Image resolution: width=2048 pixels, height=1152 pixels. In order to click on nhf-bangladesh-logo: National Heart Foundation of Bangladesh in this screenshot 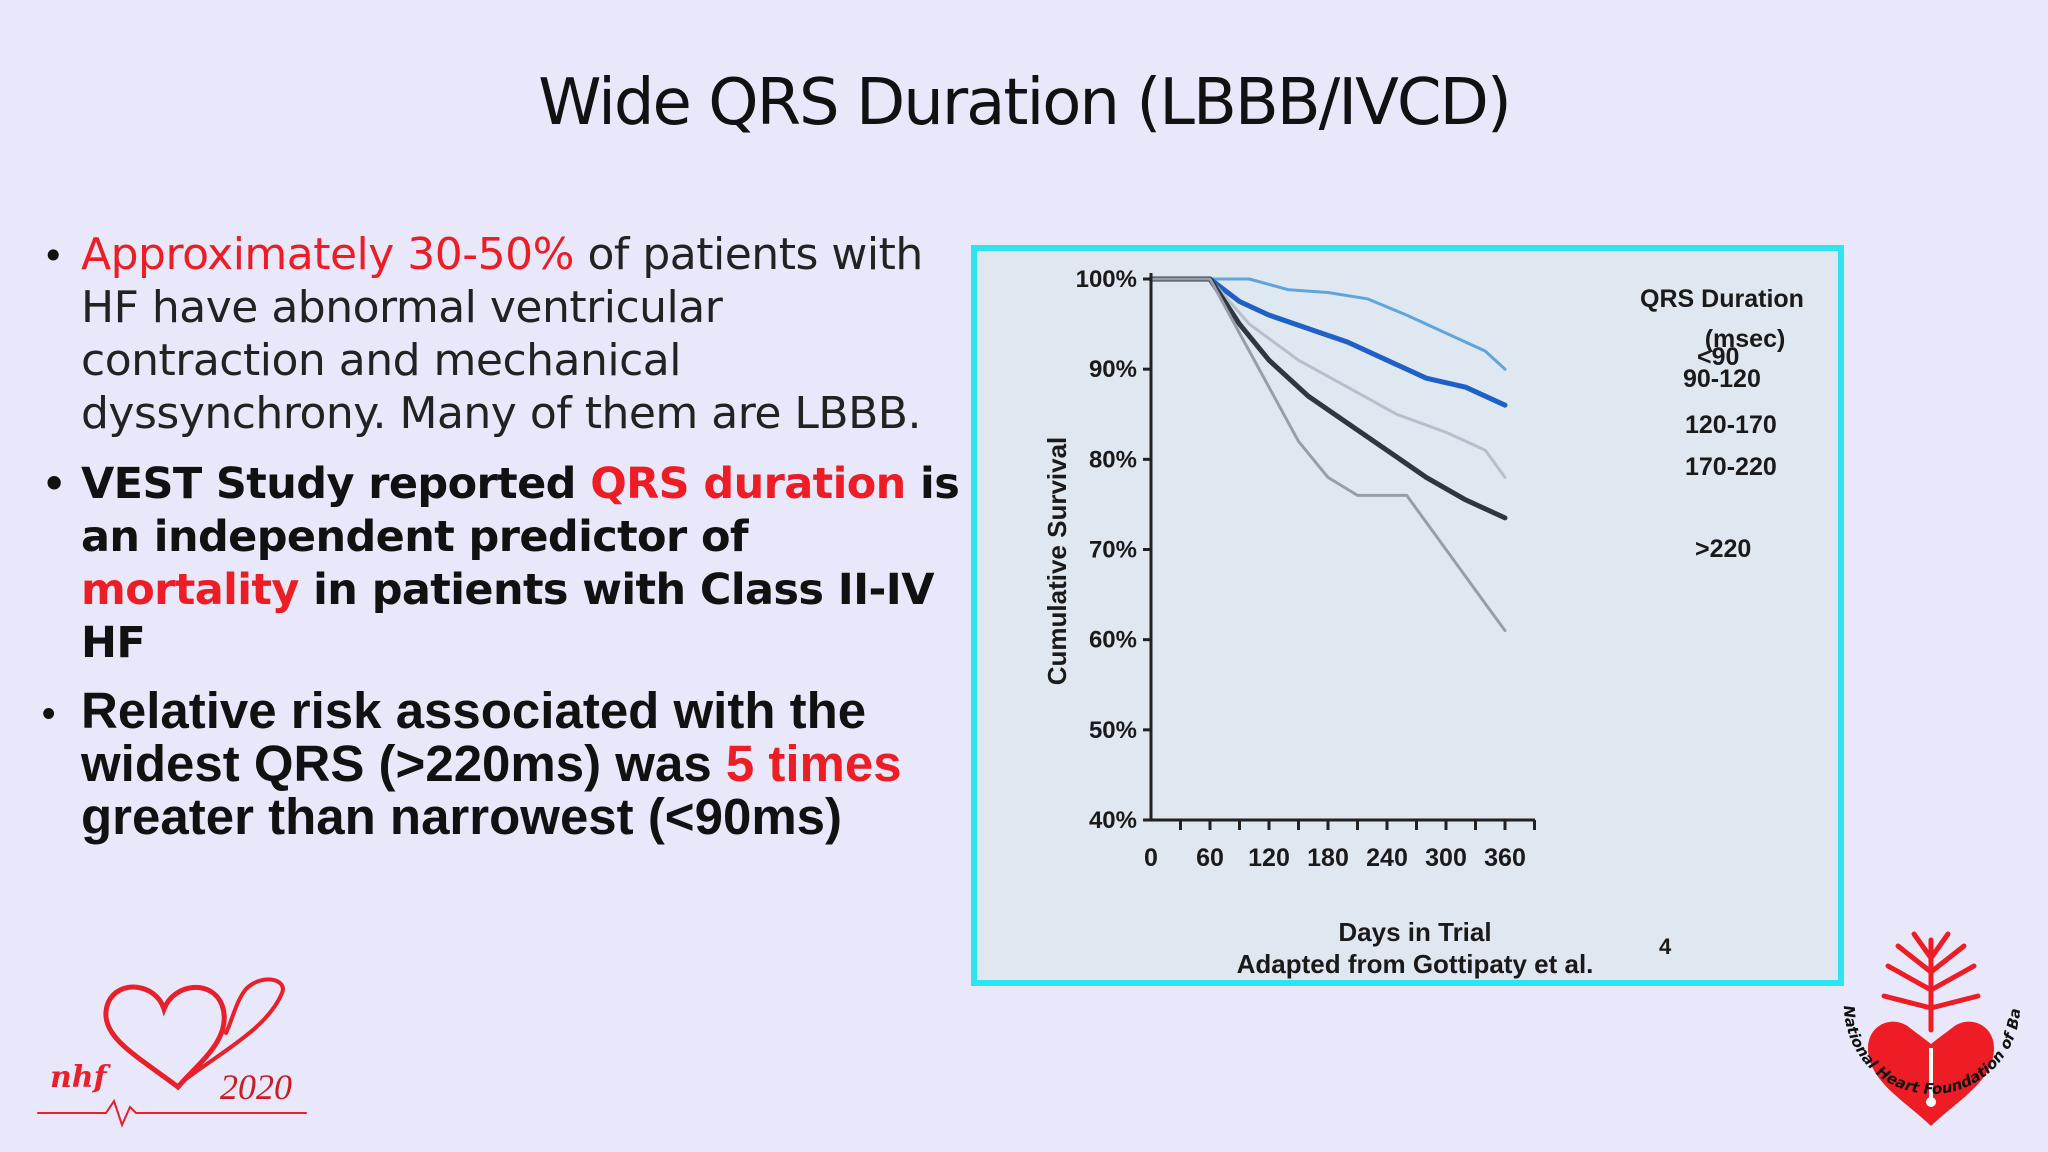, I will do `click(1928, 1030)`.